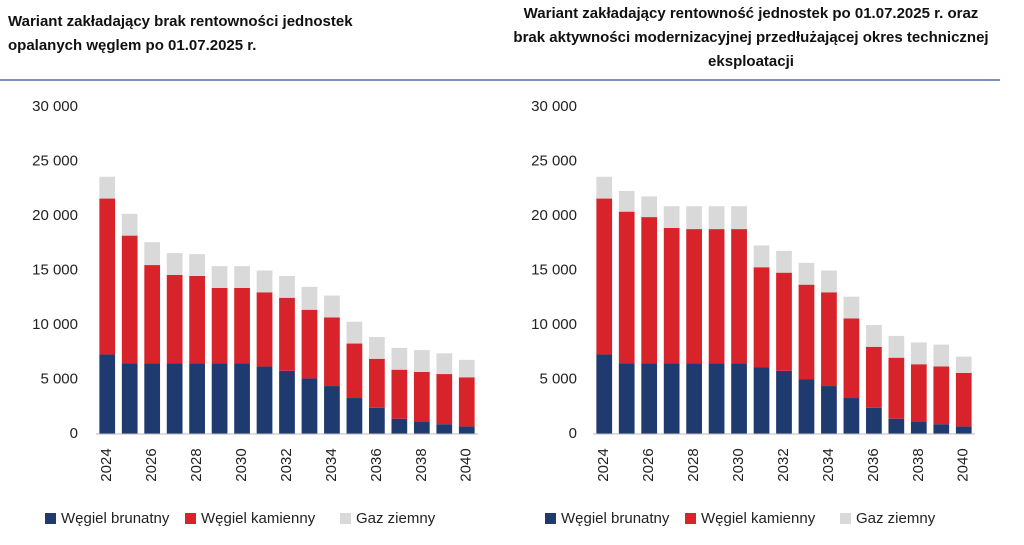 Image resolution: width=1024 pixels, height=545 pixels. Describe the element at coordinates (648, 464) in the screenshot. I see `x-tick-label: 2026` at that location.